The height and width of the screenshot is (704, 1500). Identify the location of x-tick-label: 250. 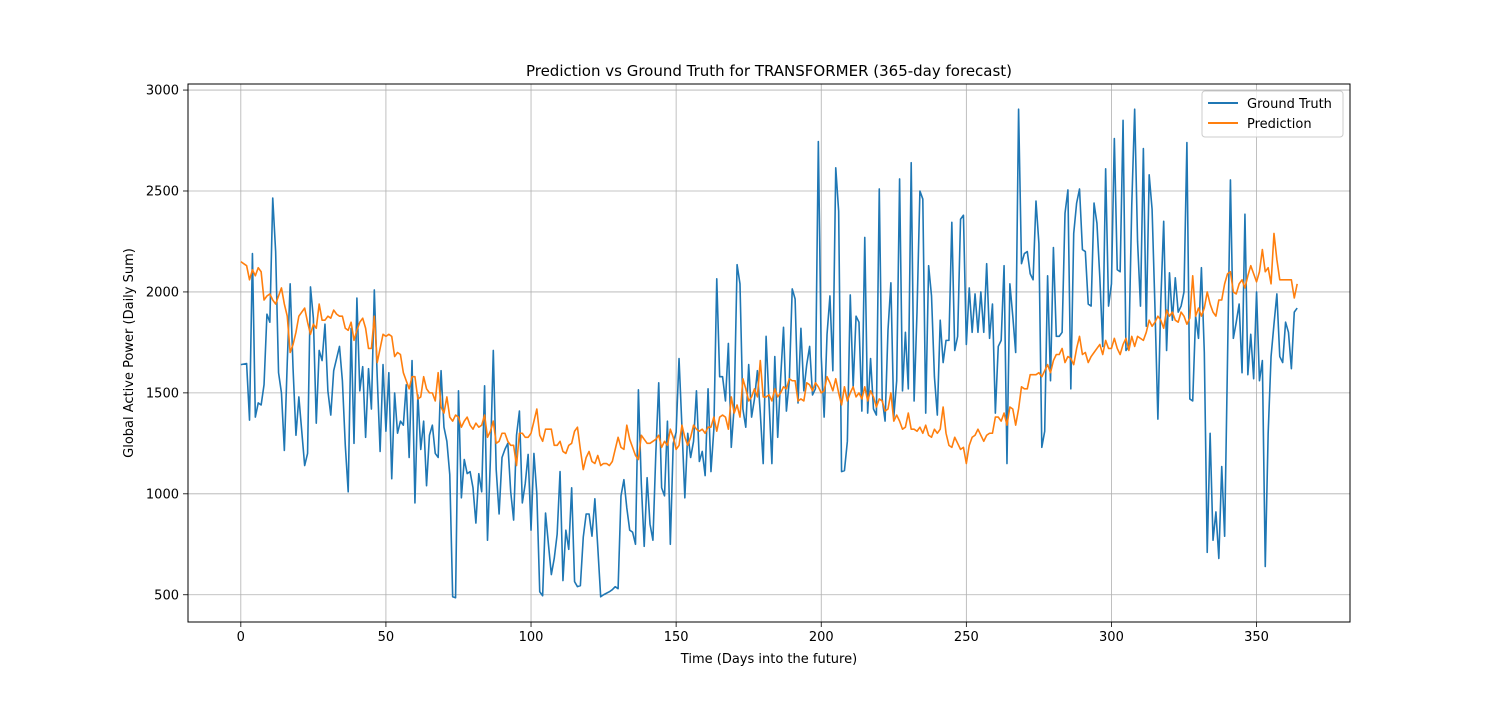
(966, 637).